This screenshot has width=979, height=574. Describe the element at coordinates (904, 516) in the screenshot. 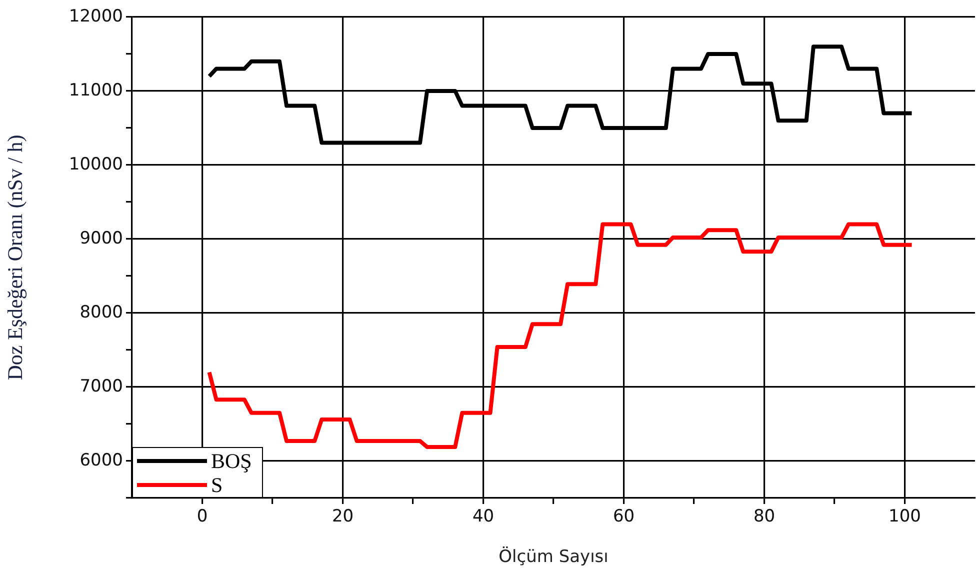

I see `x-tick-label: 100` at that location.